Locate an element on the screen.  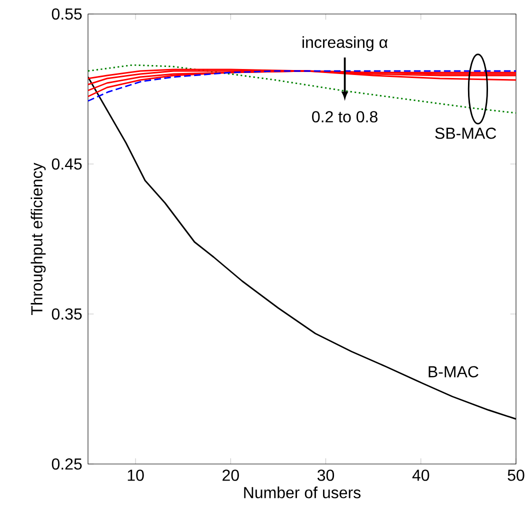
annotation: increasing α is located at coordinates (345, 44).